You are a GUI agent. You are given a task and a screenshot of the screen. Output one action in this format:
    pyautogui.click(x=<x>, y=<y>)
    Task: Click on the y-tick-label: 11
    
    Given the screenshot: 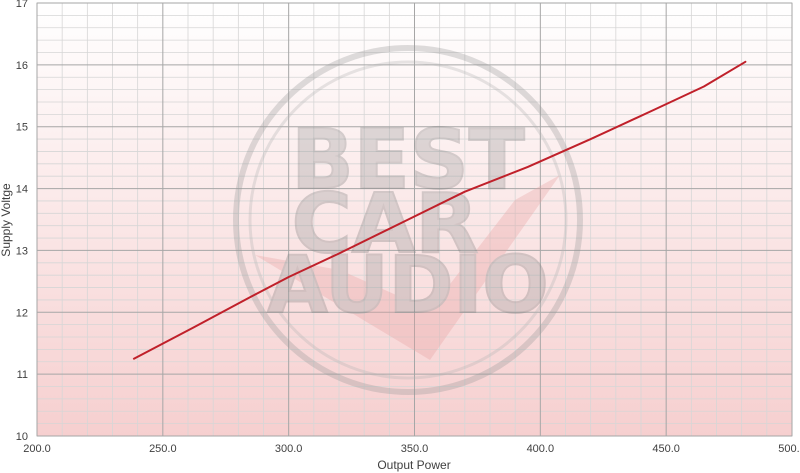 What is the action you would take?
    pyautogui.click(x=22, y=375)
    